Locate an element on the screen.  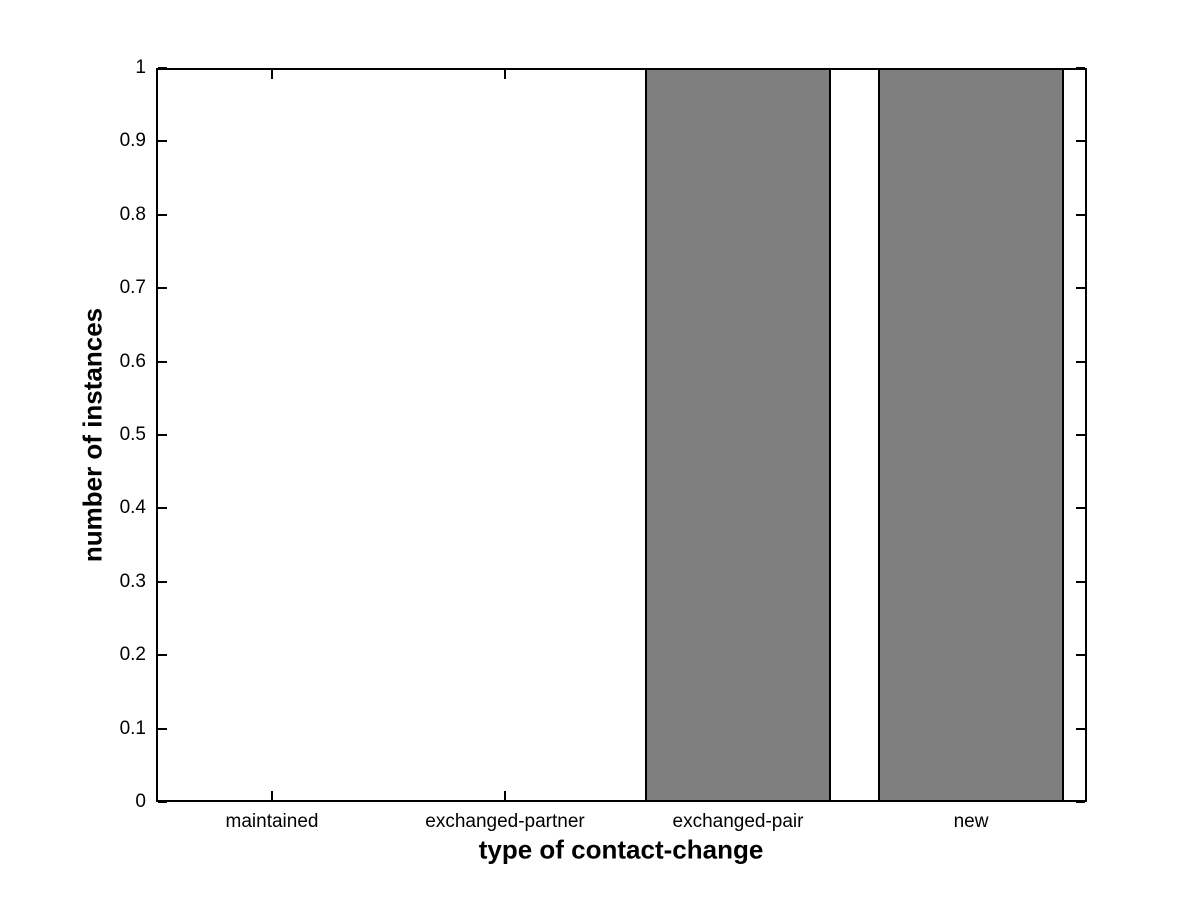
y-tick-label: 0.9 is located at coordinates (132, 140).